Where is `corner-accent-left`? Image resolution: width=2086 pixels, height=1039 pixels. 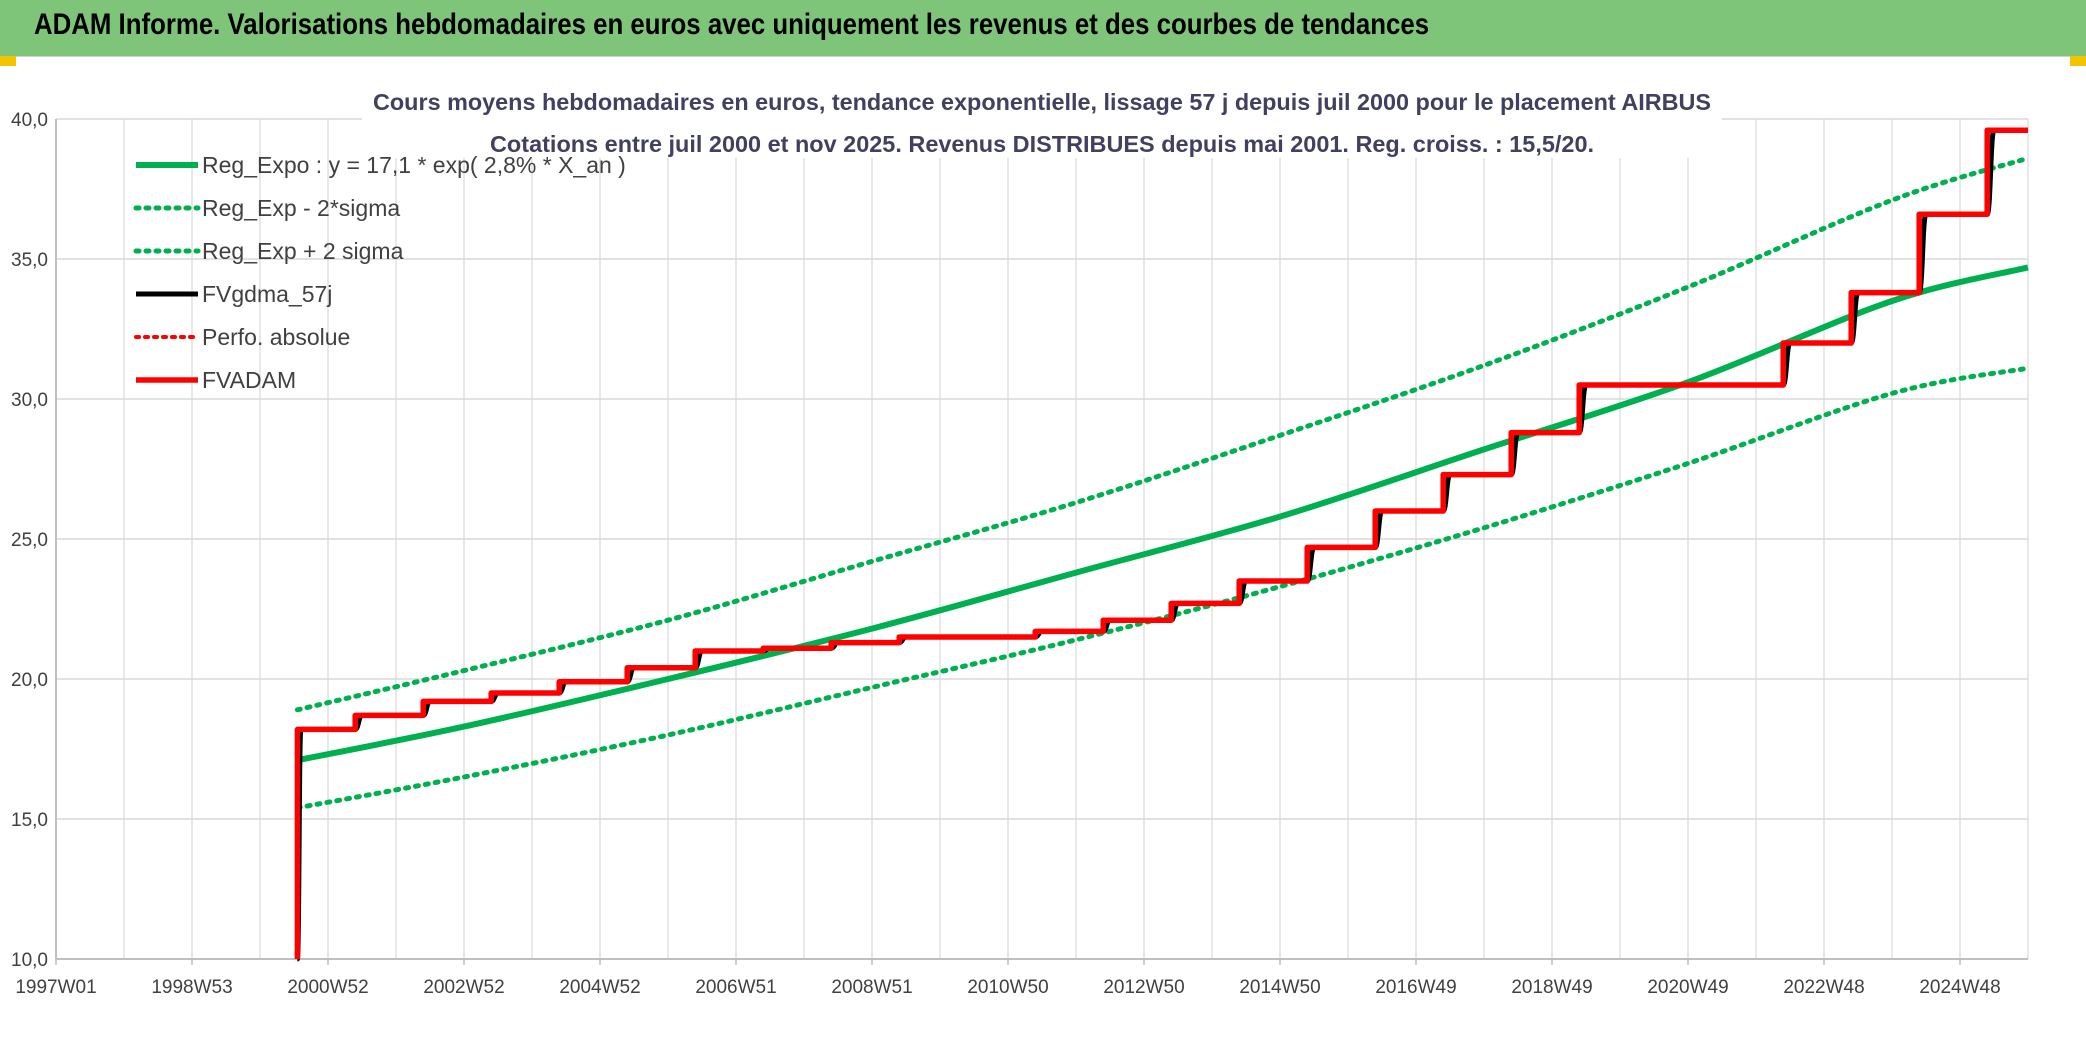
corner-accent-left is located at coordinates (8, 61).